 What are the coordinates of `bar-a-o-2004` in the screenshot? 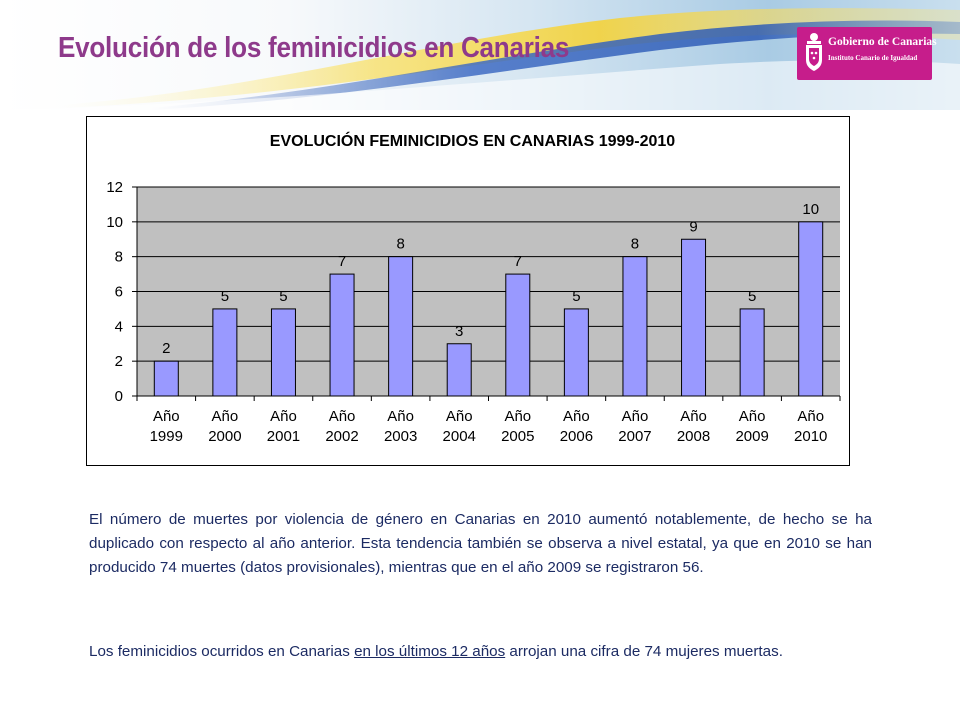 It's located at (459, 370).